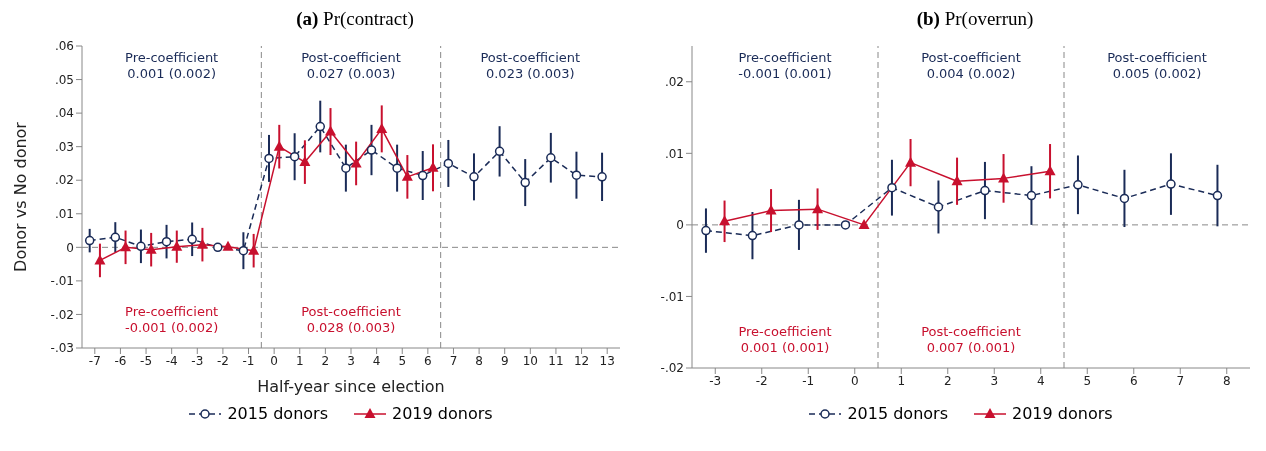  Describe the element at coordinates (1087, 380) in the screenshot. I see `x-tick-label: 5` at that location.